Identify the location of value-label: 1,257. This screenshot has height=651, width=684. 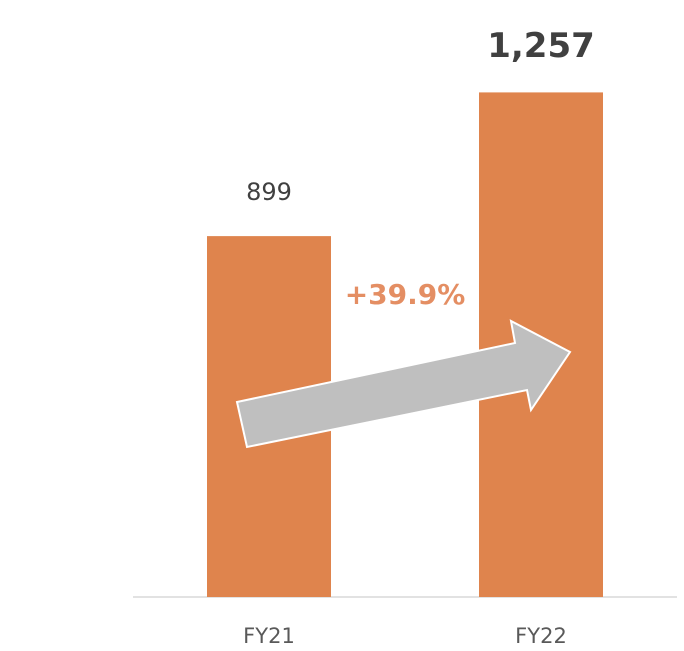
(541, 46).